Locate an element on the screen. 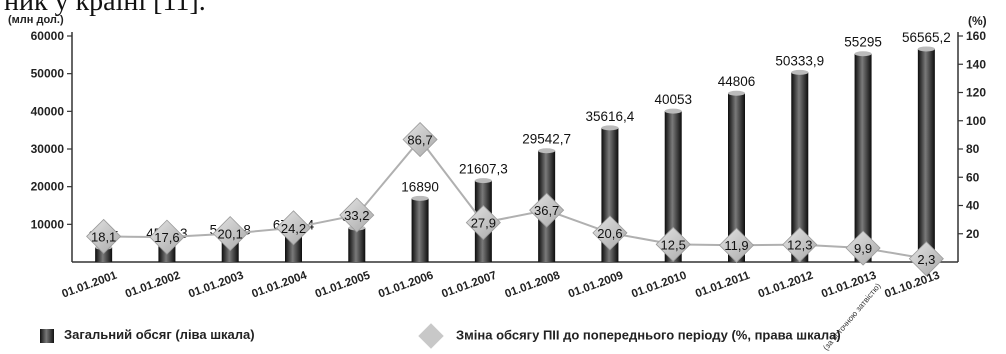  percent-value-label: 36,7 is located at coordinates (546, 210).